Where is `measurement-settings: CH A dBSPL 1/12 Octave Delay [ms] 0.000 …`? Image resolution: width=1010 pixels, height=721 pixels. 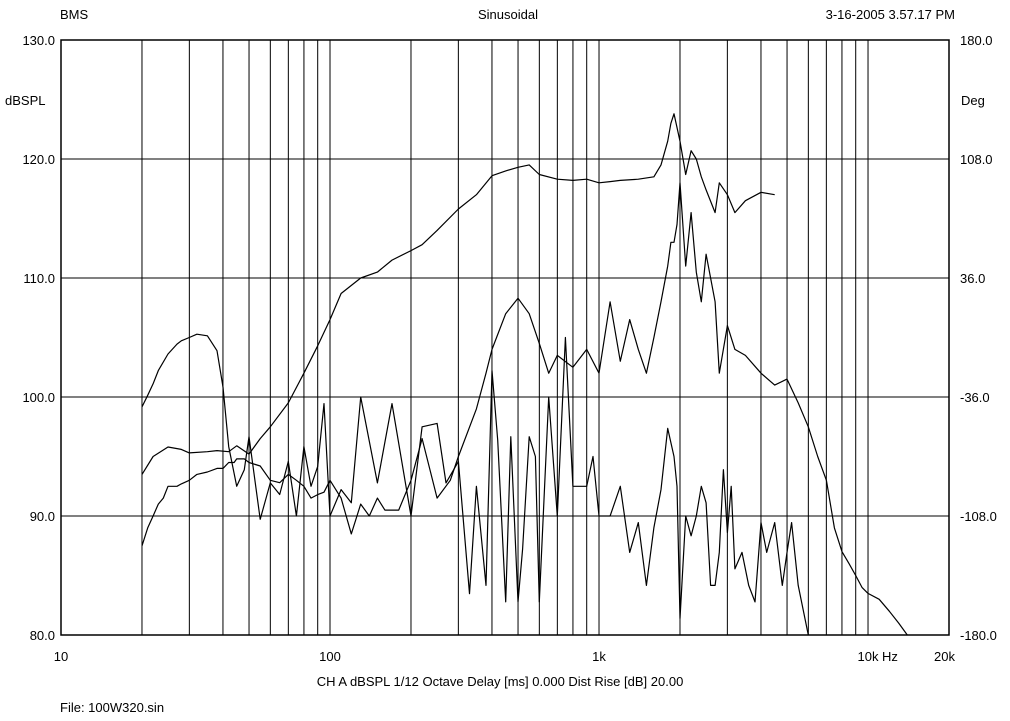 measurement-settings: CH A dBSPL 1/12 Octave Delay [ms] 0.000 … is located at coordinates (500, 681).